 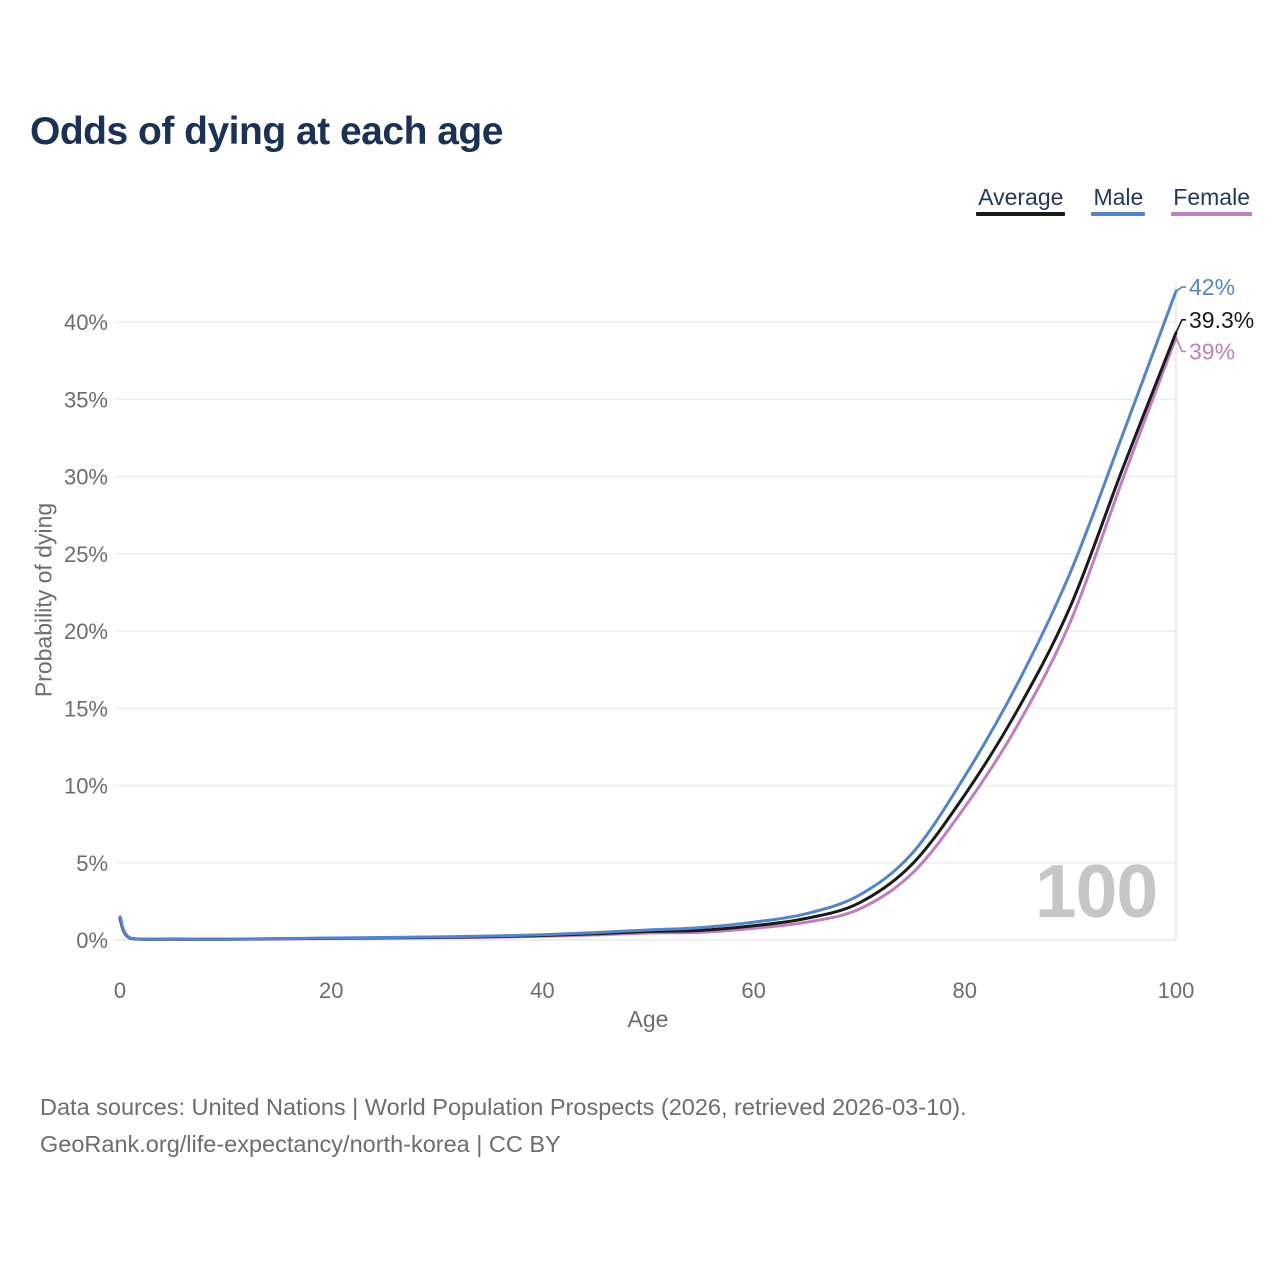 I want to click on y-tick-label-0: 0%, so click(x=92, y=940).